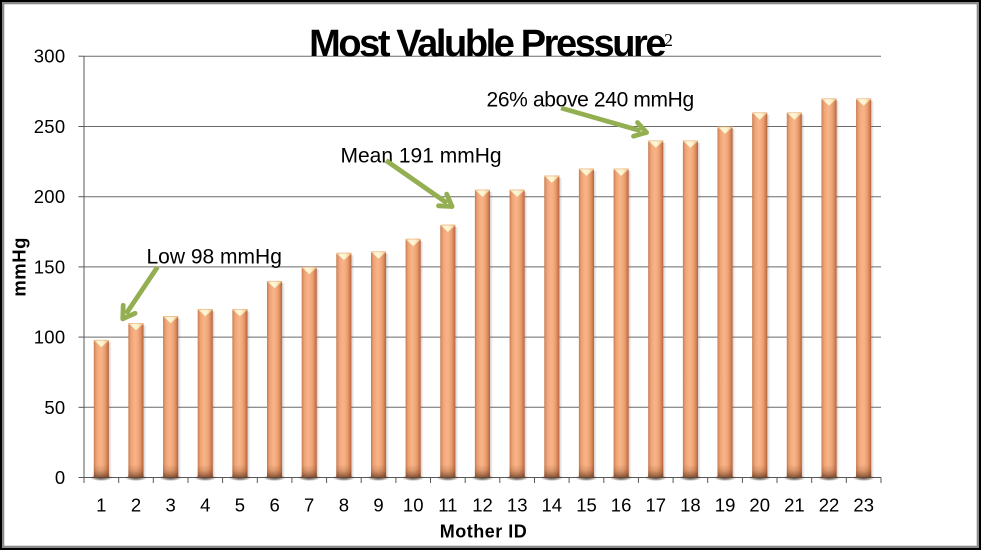  Describe the element at coordinates (517, 505) in the screenshot. I see `svg-text: 13` at that location.